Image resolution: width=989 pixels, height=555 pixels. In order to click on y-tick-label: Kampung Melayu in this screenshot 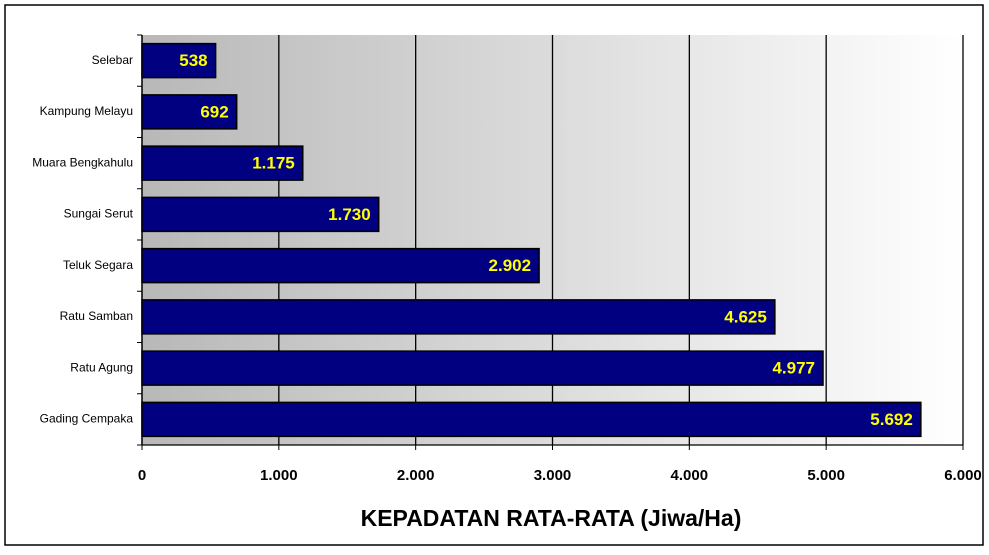, I will do `click(86, 111)`.